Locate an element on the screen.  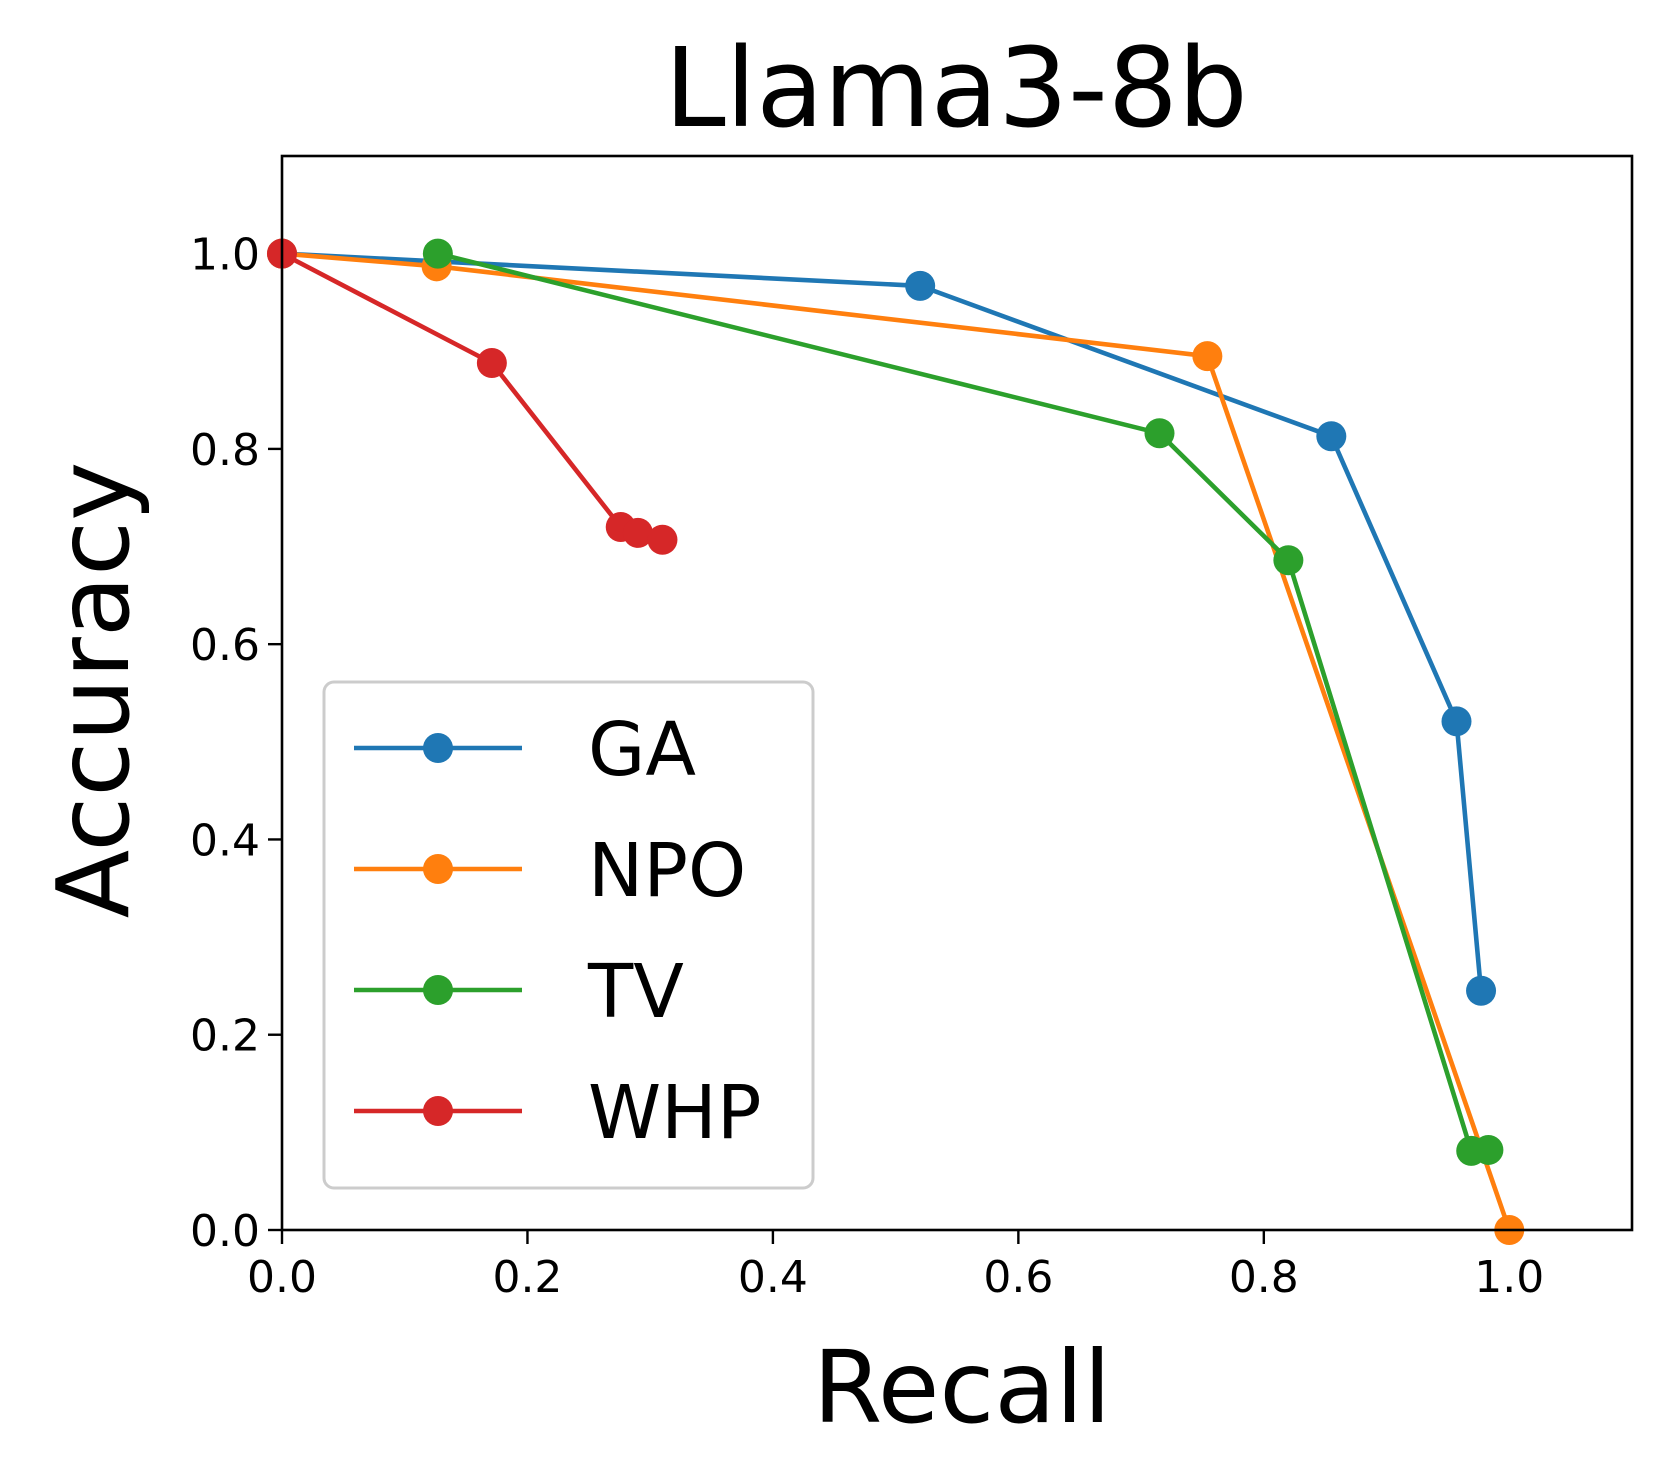
legend-marker-npo is located at coordinates (438, 869).